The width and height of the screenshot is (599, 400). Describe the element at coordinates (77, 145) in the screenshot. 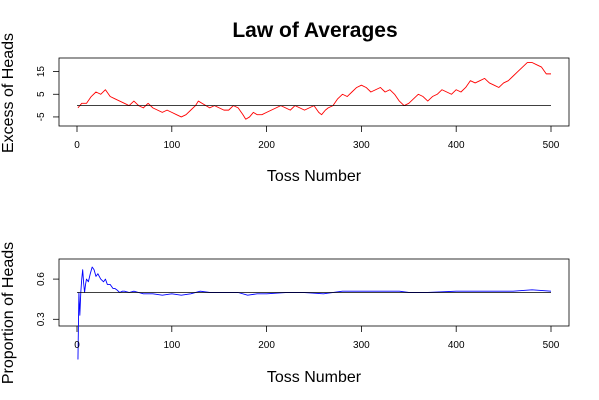

I see `excess-x-tick-label: 0` at that location.